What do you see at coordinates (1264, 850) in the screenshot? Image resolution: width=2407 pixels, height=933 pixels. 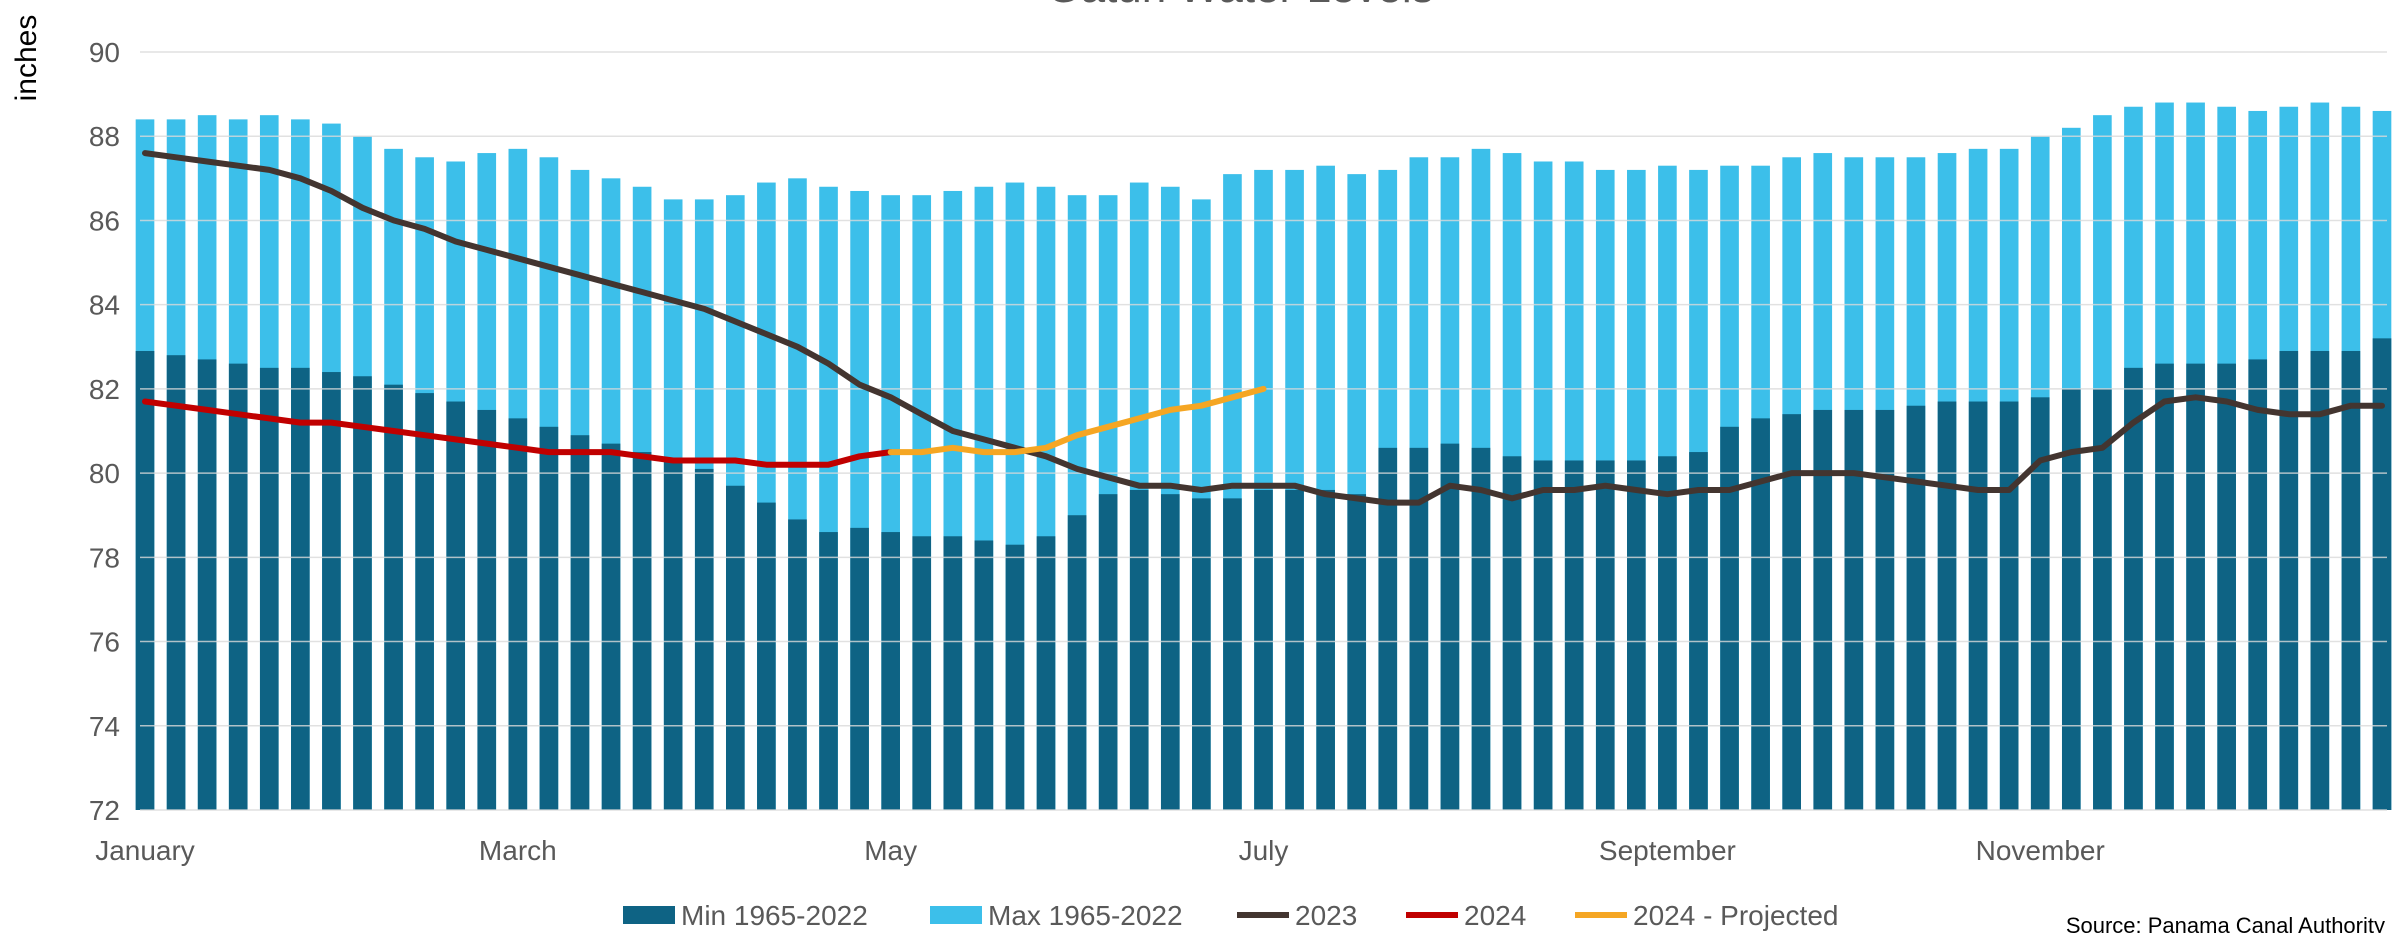 I see `x-tick-label: July` at bounding box center [1264, 850].